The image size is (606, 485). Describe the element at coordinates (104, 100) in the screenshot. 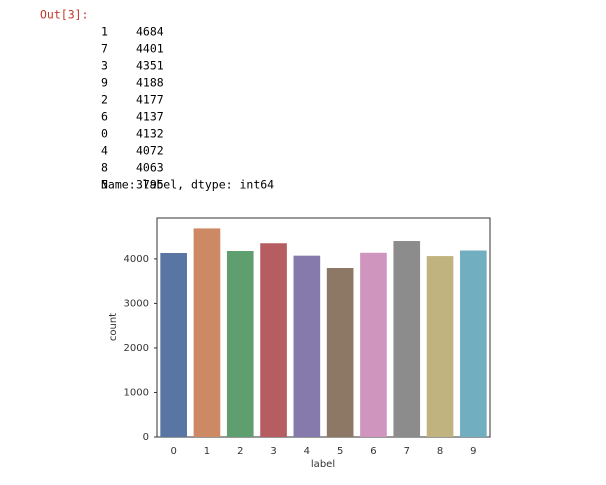

I see `series-index: 2` at that location.